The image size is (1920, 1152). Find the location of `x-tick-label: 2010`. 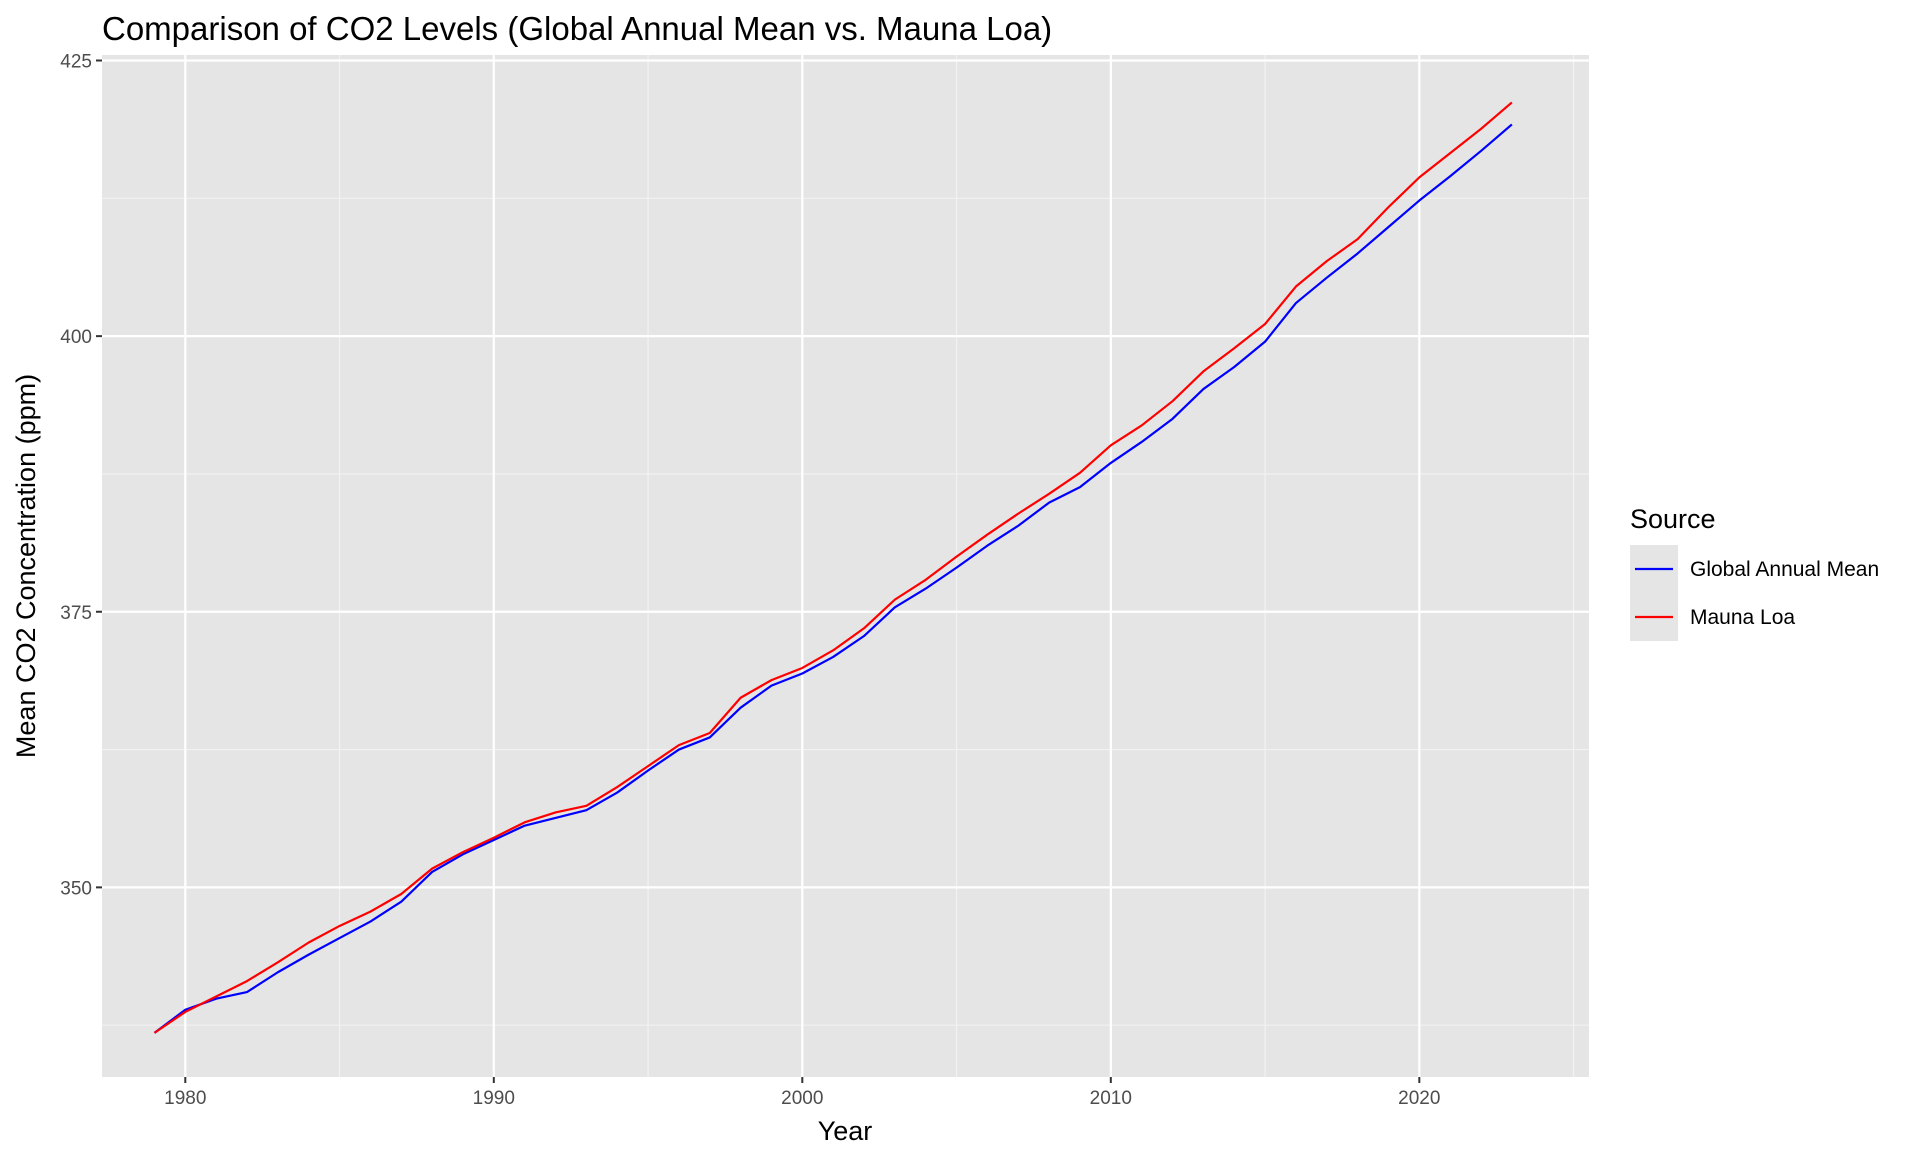

x-tick-label: 2010 is located at coordinates (1111, 1098).